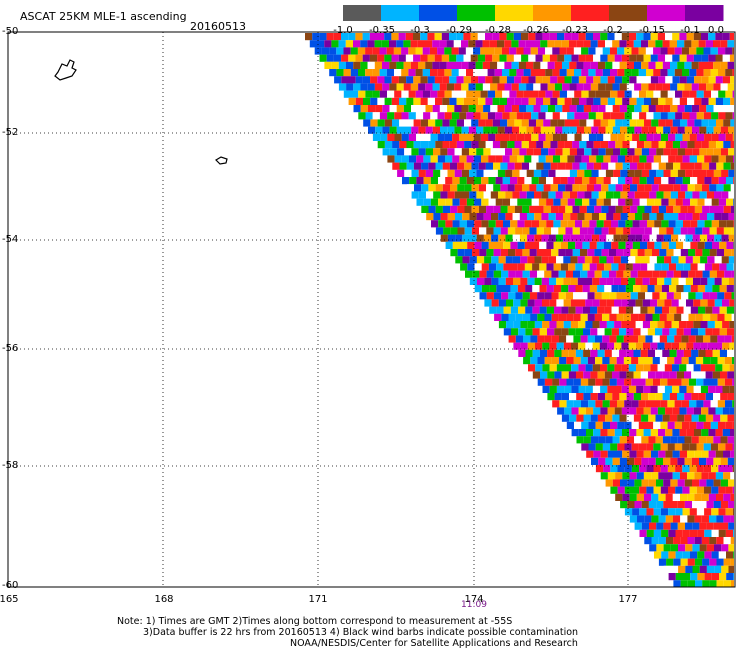  Describe the element at coordinates (459, 30) in the screenshot. I see `colorbar-label: -0.29` at that location.